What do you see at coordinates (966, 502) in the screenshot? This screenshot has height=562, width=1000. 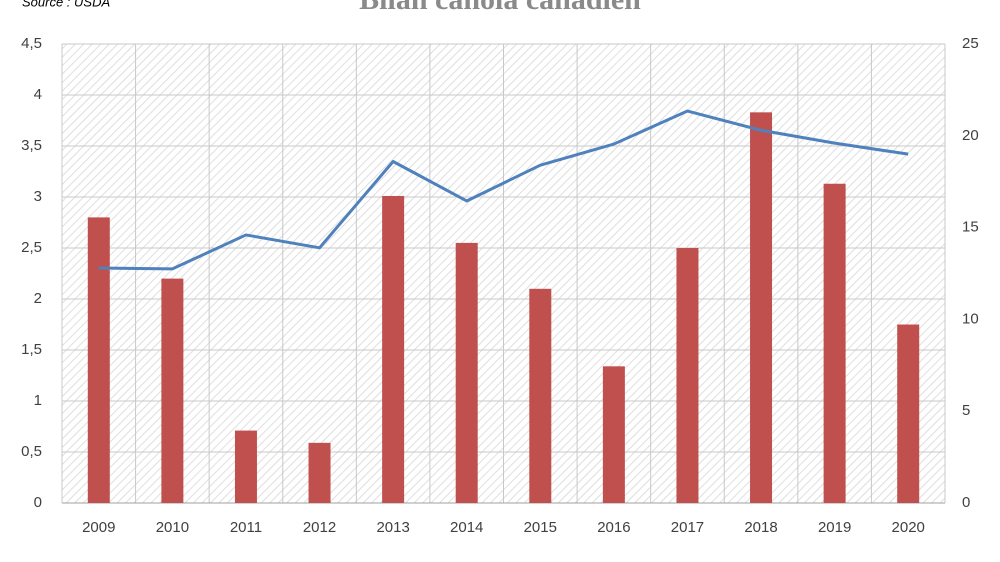 I see `y2-tick-label: 0` at bounding box center [966, 502].